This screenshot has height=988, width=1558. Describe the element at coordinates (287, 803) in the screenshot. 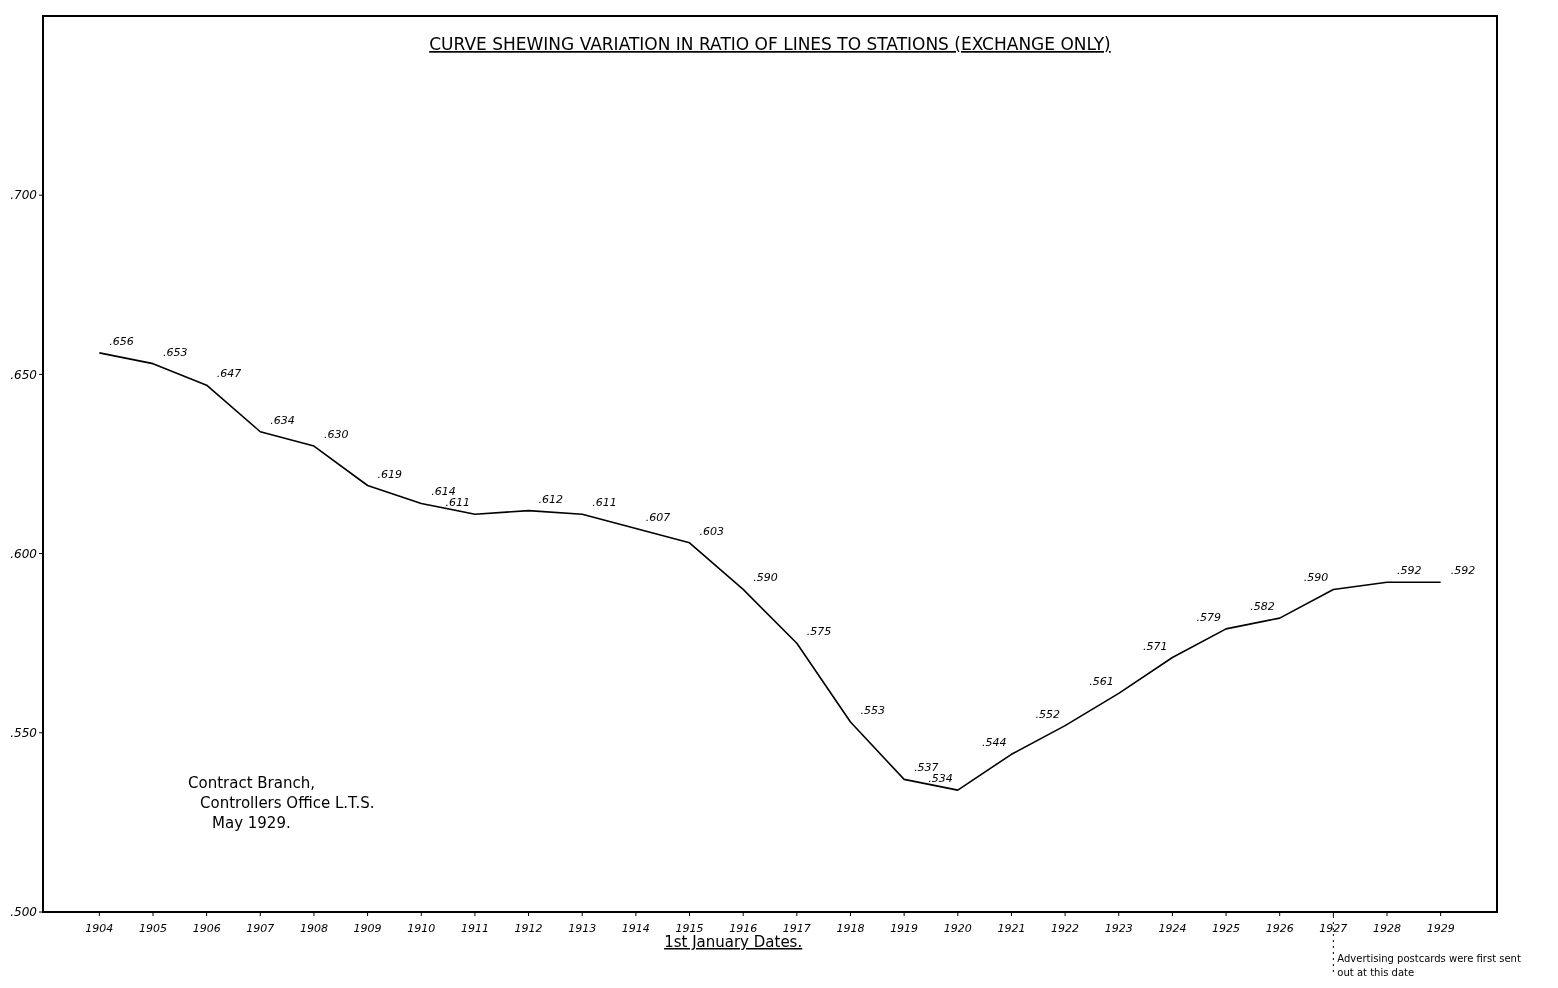

I see `annotation: Controllers Office L.T.S.` at that location.